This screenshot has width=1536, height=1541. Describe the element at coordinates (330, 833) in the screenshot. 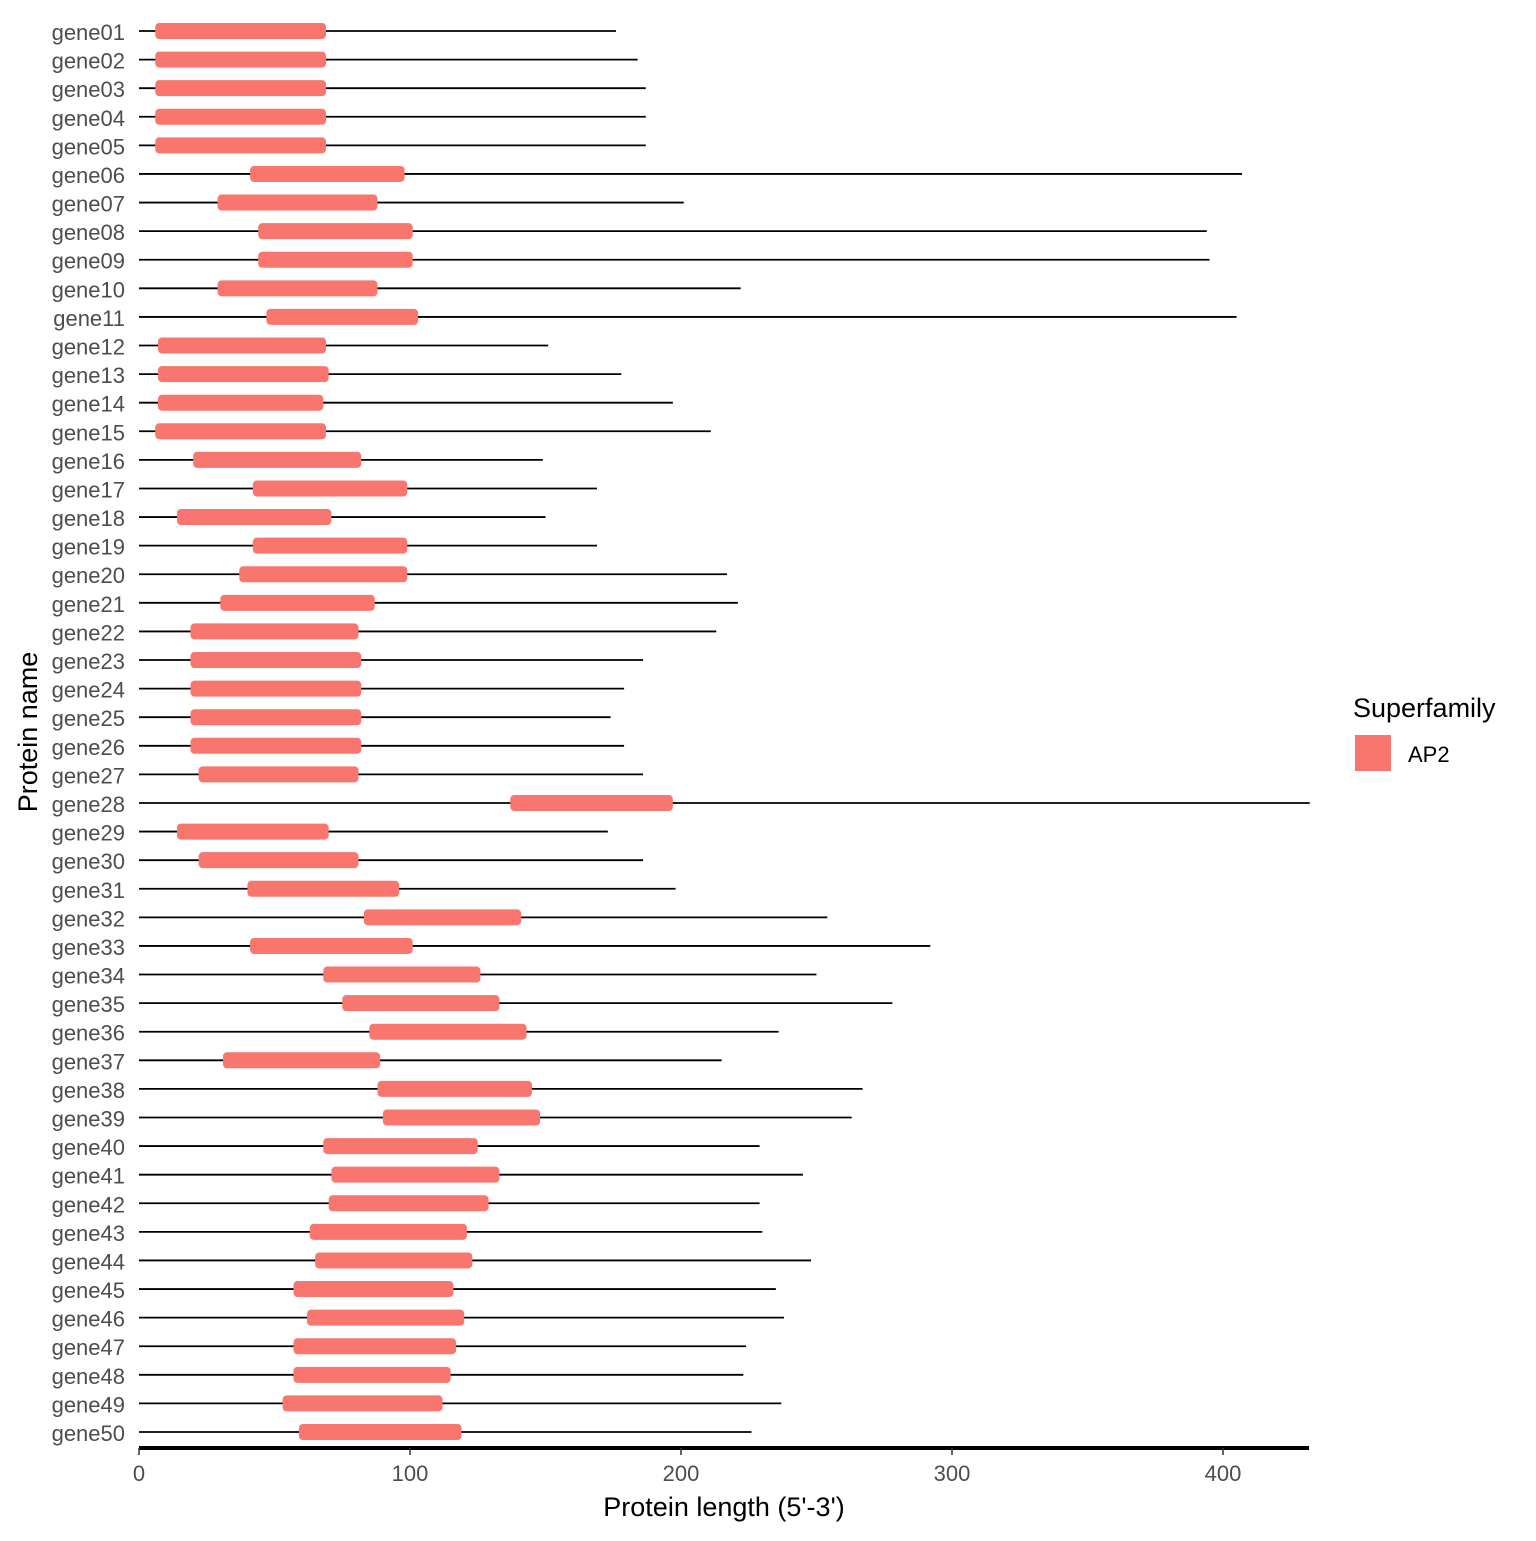

I see `protein-row: gene29` at that location.